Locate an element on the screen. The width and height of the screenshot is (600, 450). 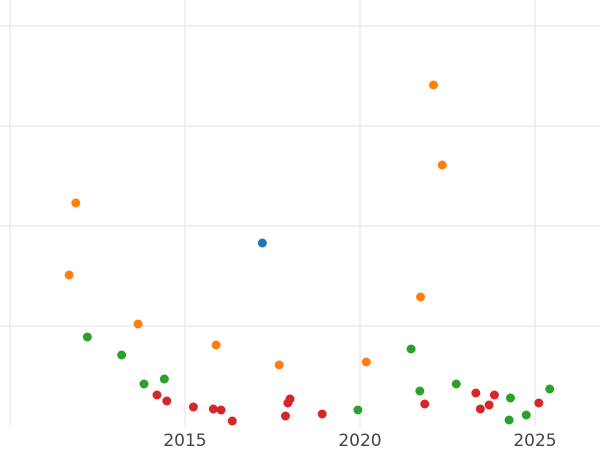
x-tick-label: 2020 is located at coordinates (359, 440).